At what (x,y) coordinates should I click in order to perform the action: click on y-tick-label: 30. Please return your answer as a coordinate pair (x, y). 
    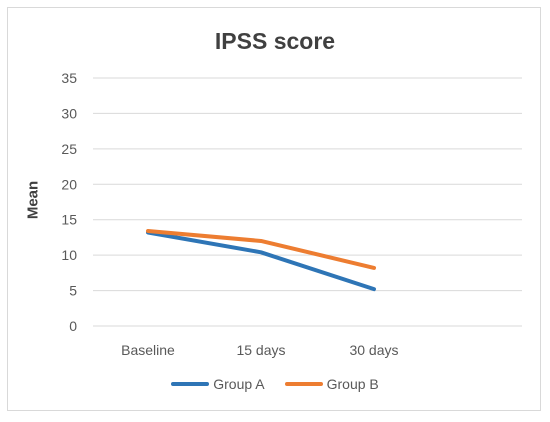
    Looking at the image, I should click on (69, 113).